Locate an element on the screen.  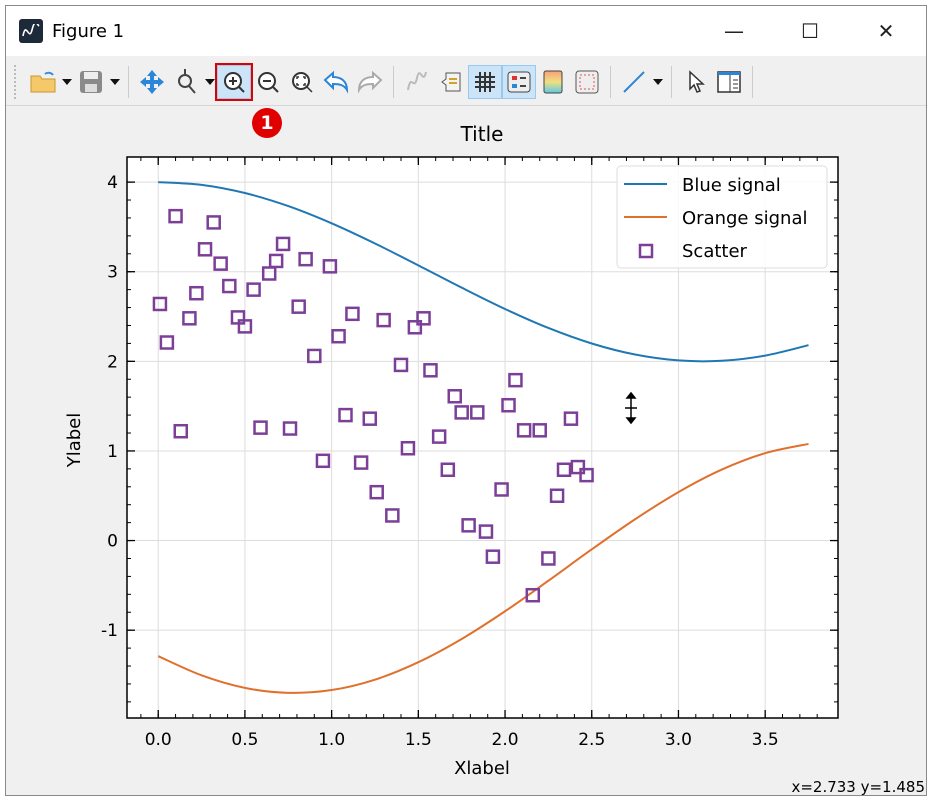
legend-scatter-marker is located at coordinates (646, 251).